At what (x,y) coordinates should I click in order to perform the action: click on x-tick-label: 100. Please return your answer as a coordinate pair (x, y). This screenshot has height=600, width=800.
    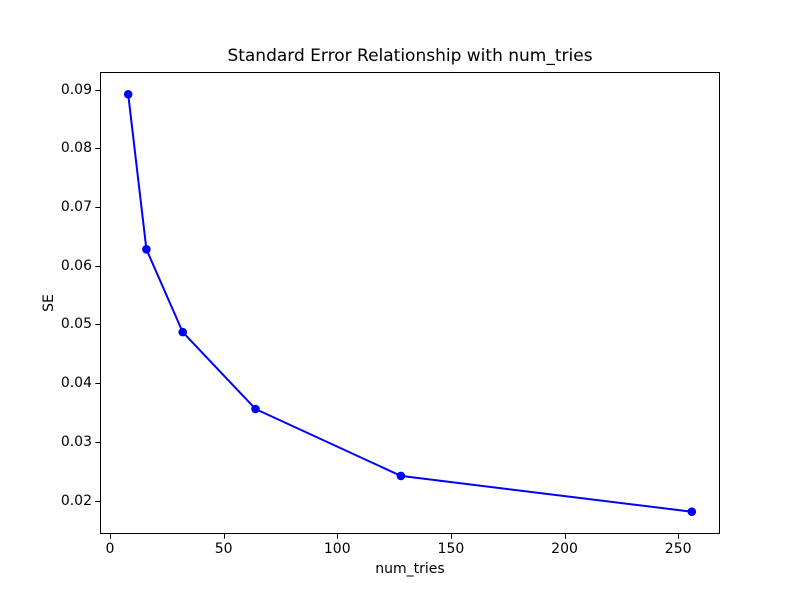
    Looking at the image, I should click on (337, 549).